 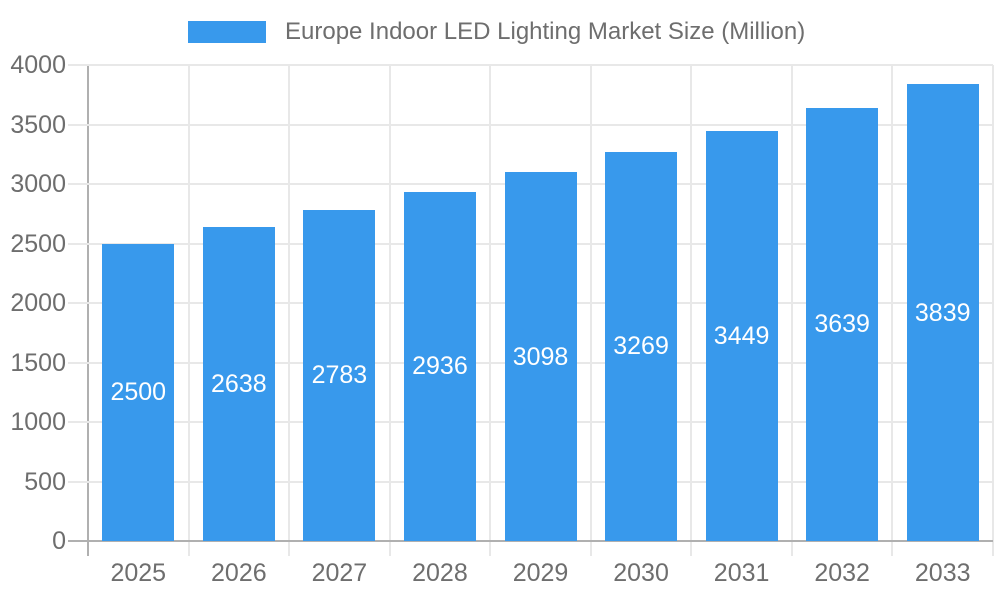 What do you see at coordinates (530, 65) in the screenshot?
I see `horizontal-gridline` at bounding box center [530, 65].